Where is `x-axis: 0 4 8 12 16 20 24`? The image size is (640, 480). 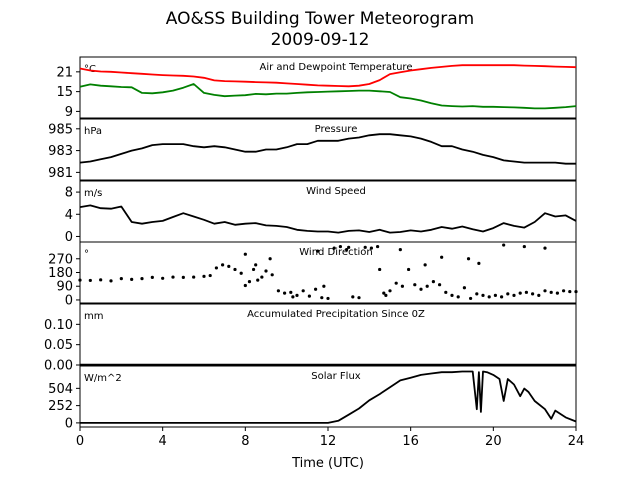
x-axis: 0 4 8 12 16 20 24 is located at coordinates (330, 438).